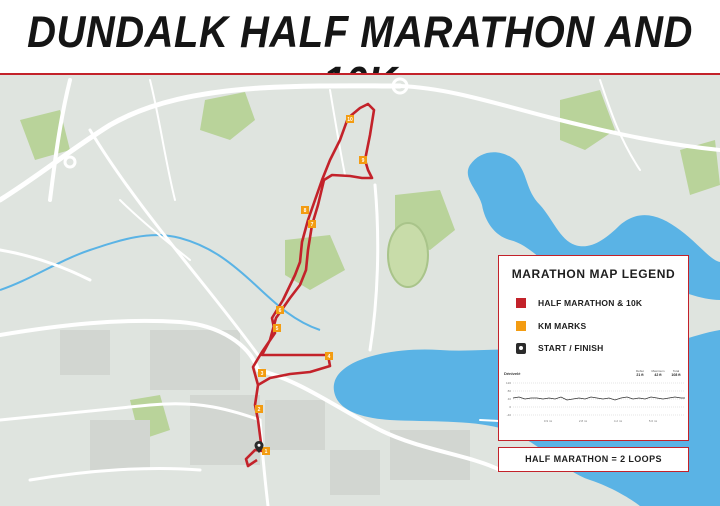 The width and height of the screenshot is (720, 506). I want to click on km-marker: 1, so click(266, 451).